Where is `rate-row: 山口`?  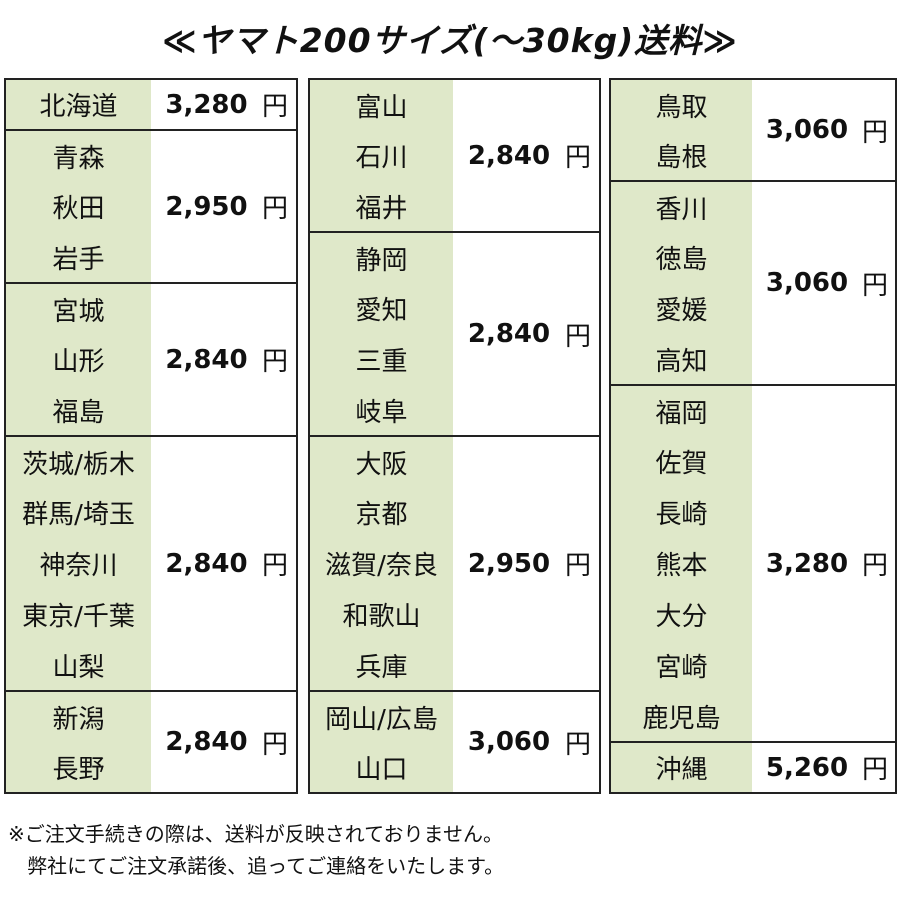
rate-row: 山口 is located at coordinates (454, 767).